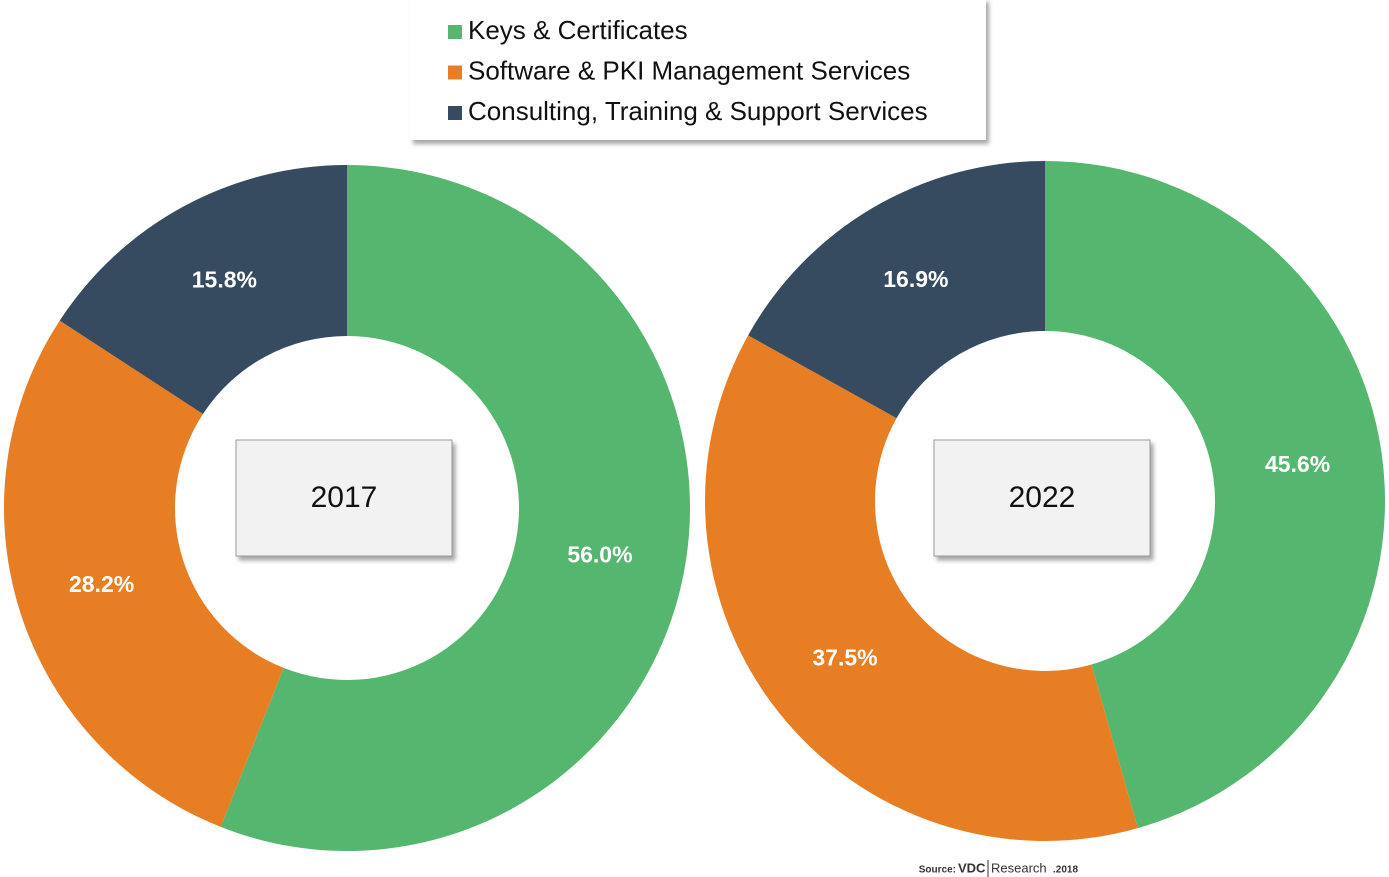  I want to click on source-brand-left: VDC, so click(972, 867).